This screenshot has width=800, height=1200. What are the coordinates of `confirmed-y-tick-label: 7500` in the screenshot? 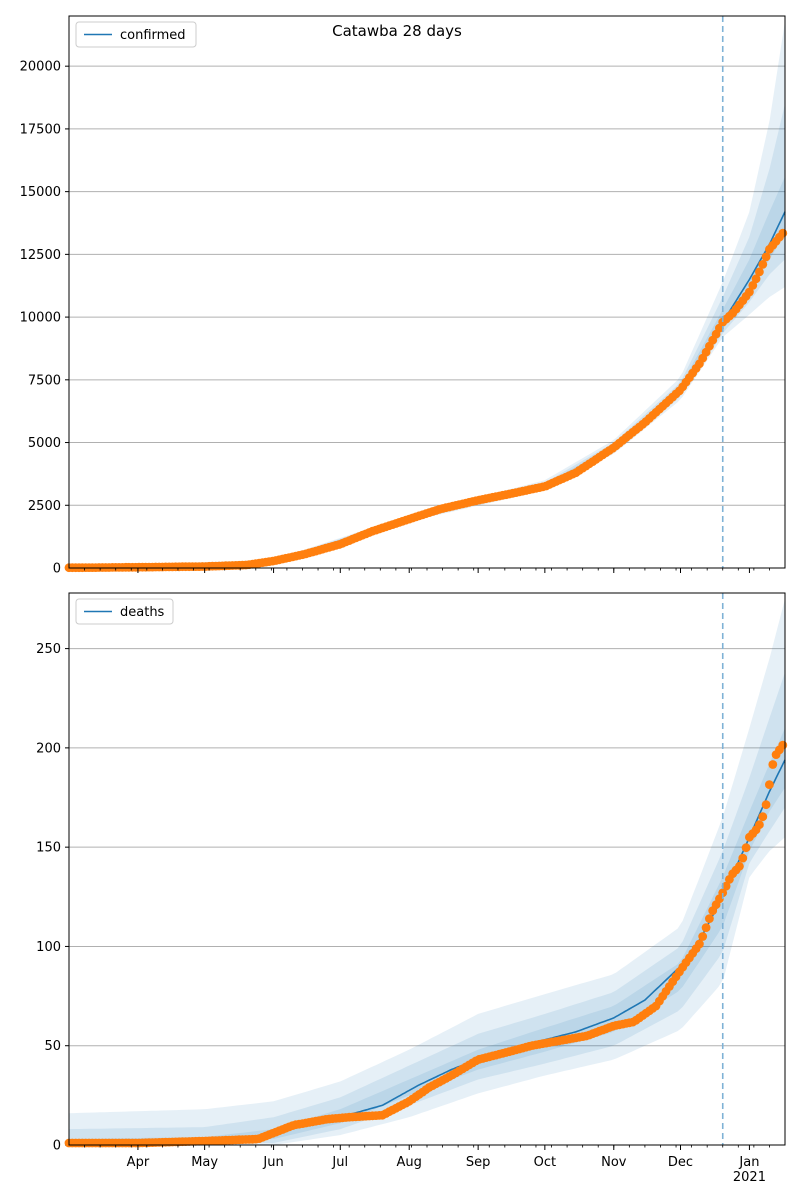 It's located at (44, 380).